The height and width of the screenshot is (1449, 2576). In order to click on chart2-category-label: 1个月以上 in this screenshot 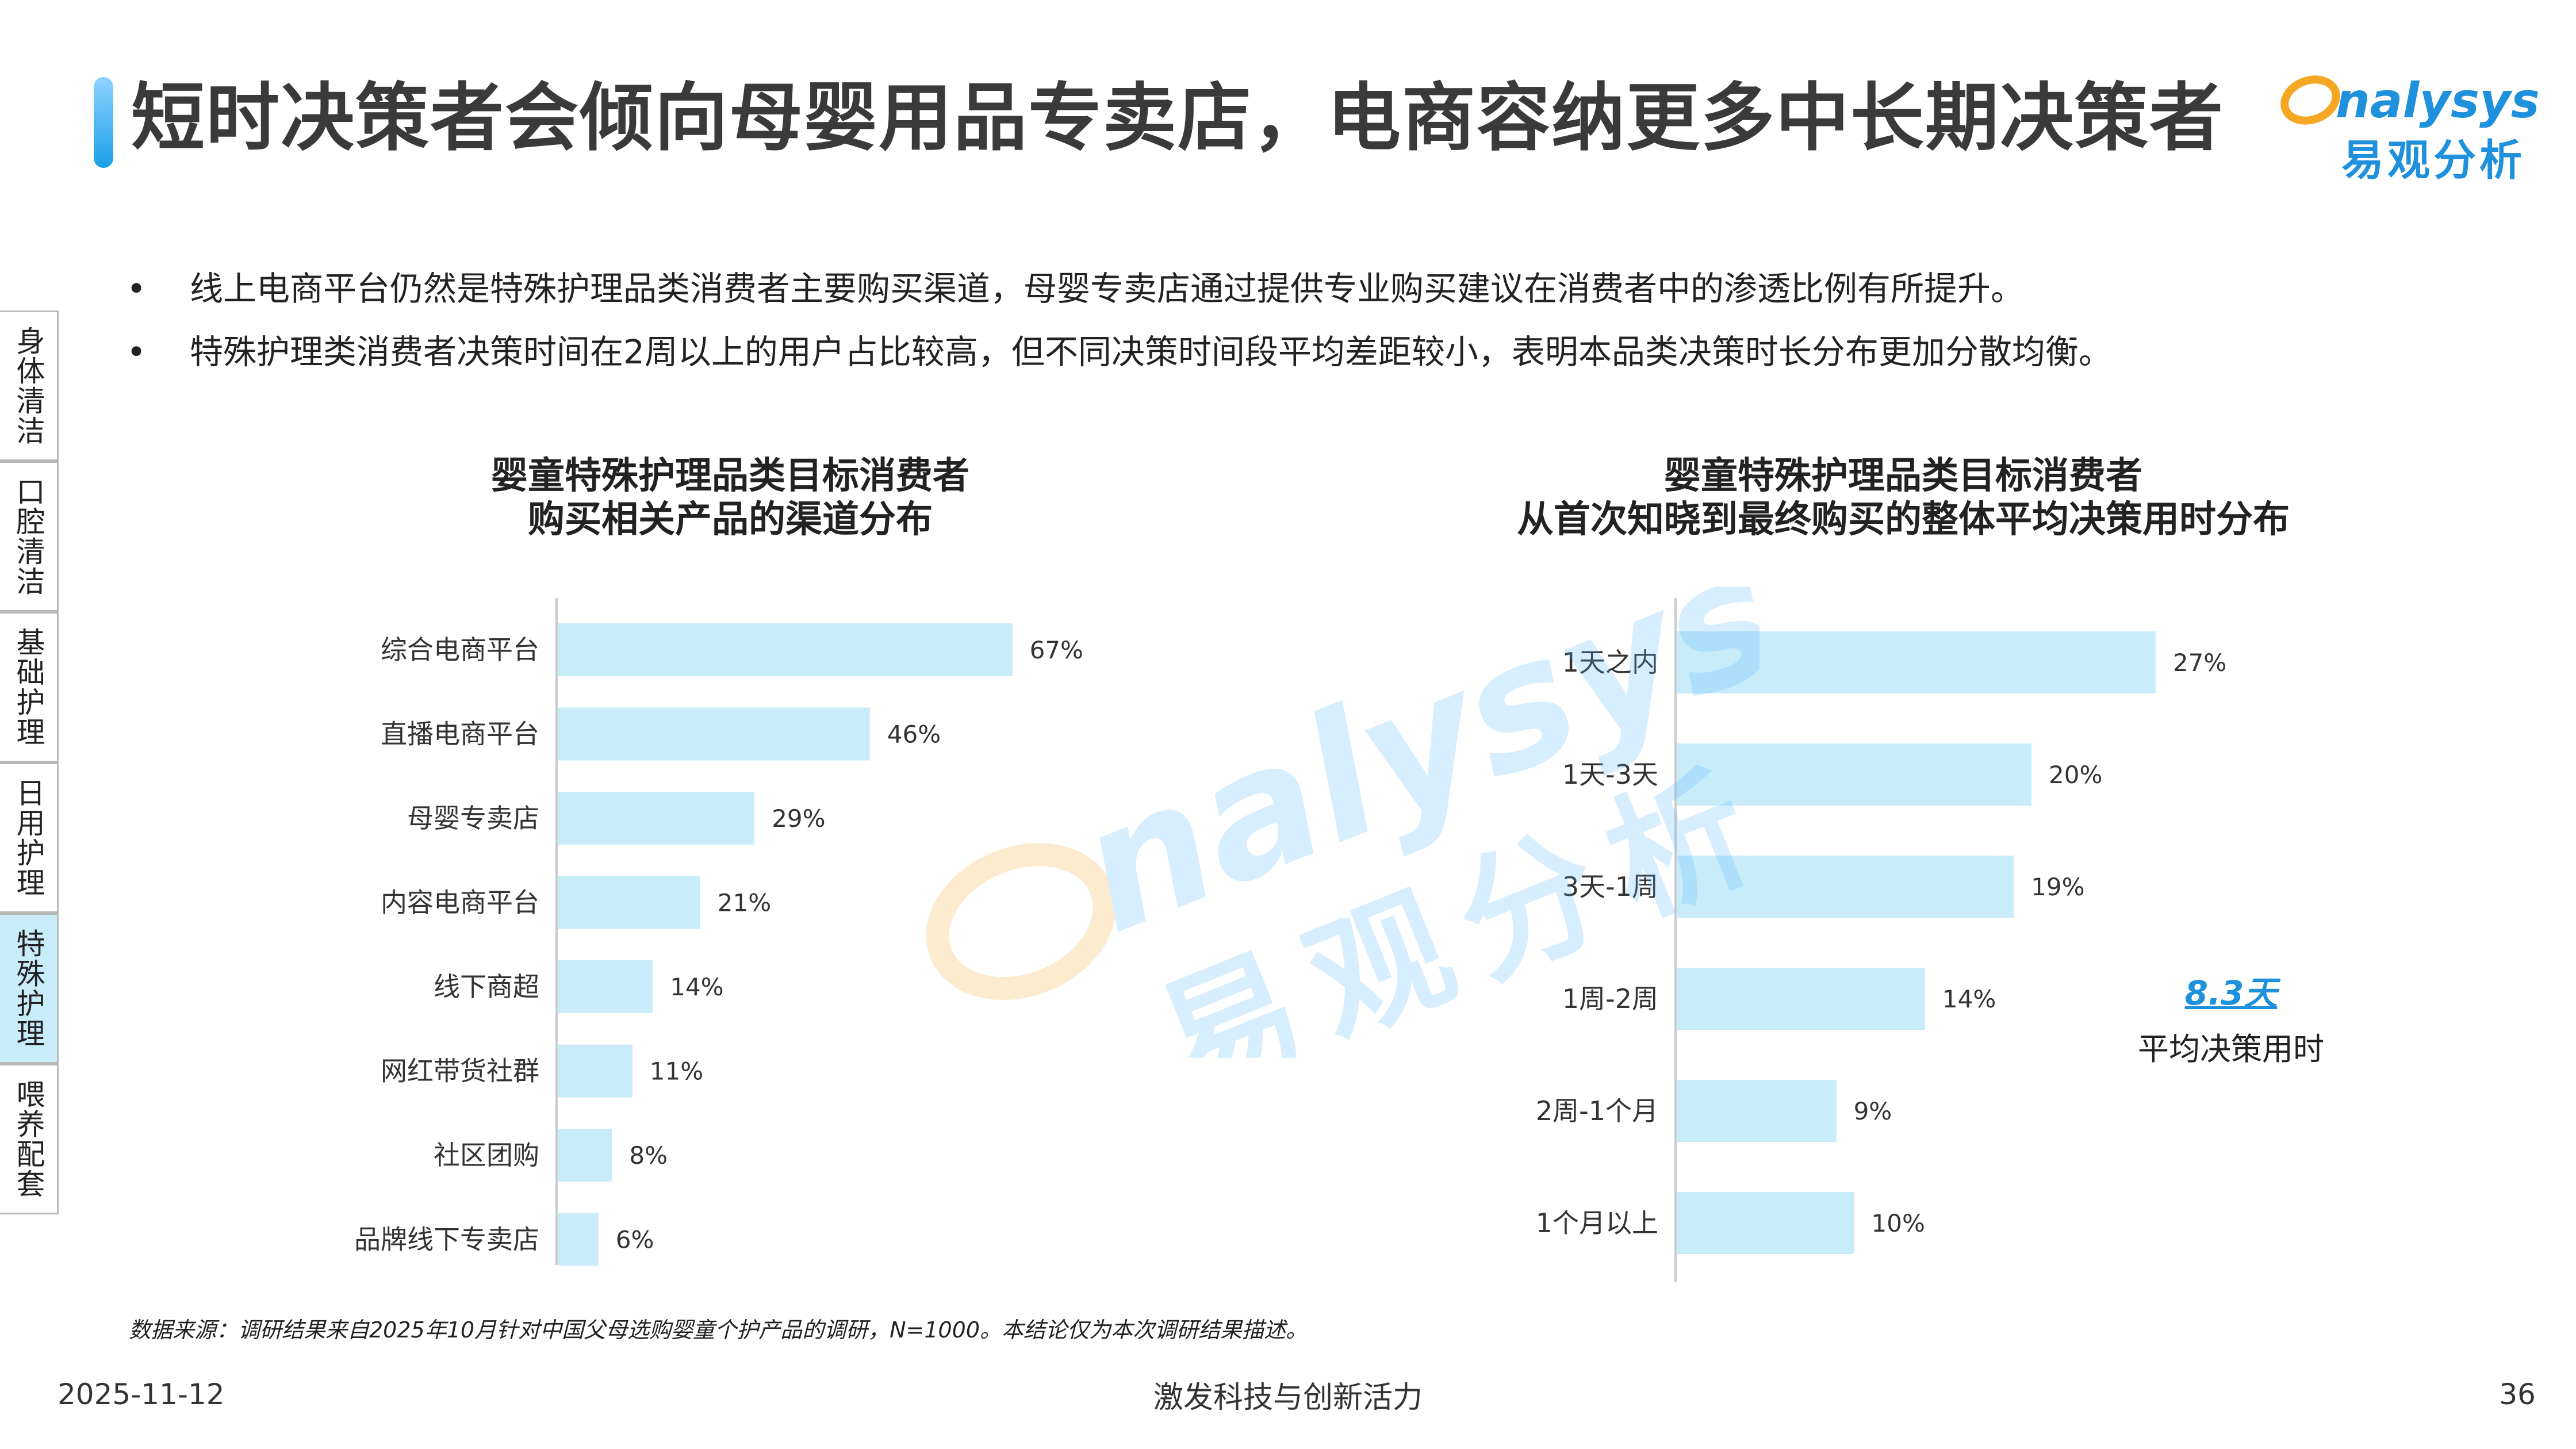, I will do `click(1597, 1223)`.